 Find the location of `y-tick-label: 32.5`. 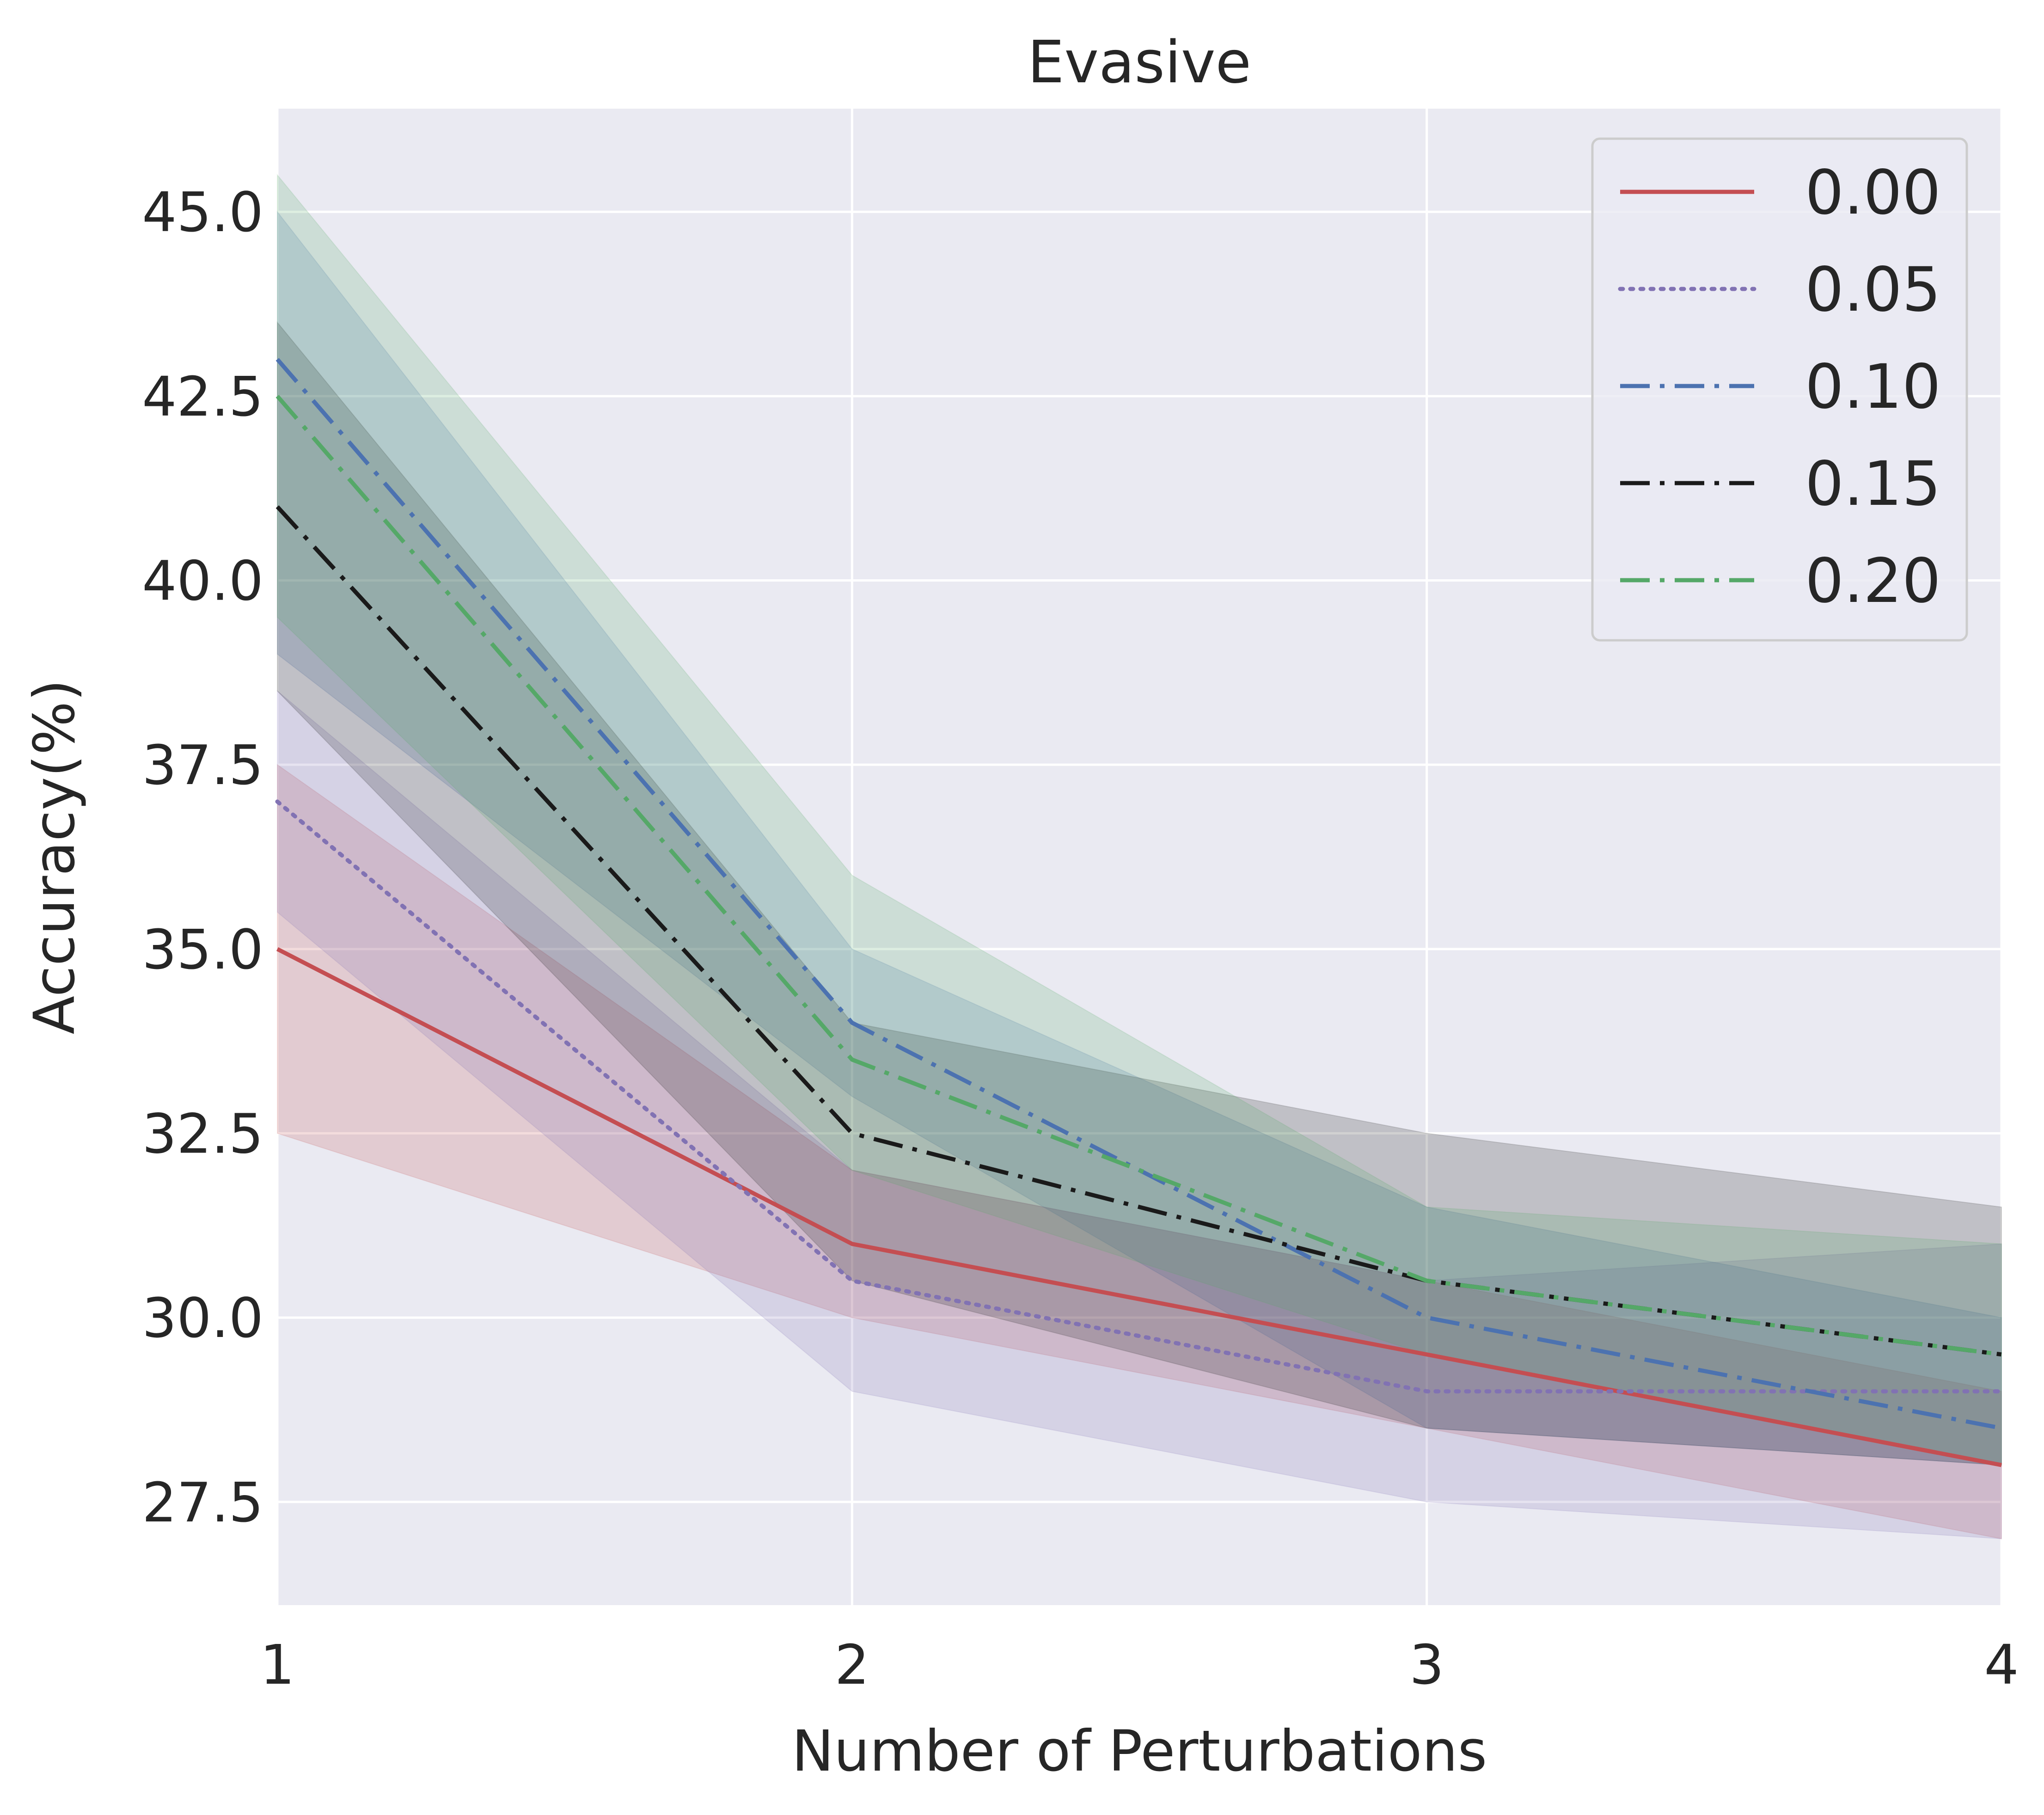

y-tick-label: 32.5 is located at coordinates (202, 1133).